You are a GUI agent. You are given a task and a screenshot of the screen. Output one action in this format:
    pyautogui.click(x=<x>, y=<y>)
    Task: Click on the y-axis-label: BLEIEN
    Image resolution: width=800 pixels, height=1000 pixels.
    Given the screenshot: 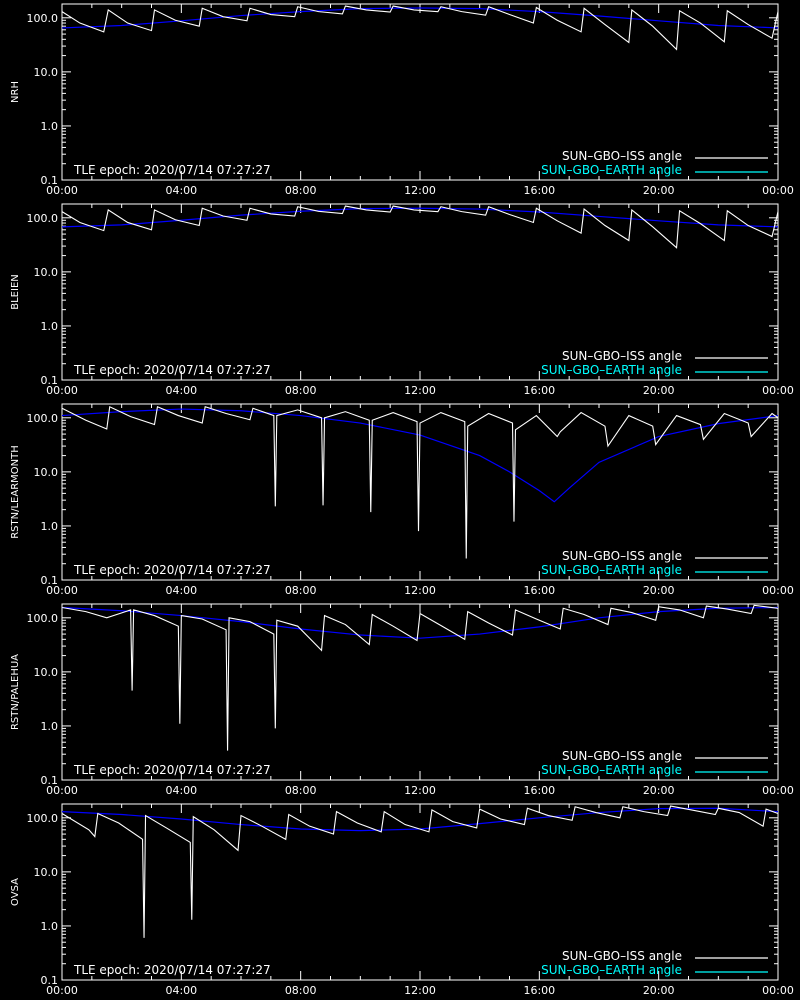 What is the action you would take?
    pyautogui.click(x=15, y=292)
    